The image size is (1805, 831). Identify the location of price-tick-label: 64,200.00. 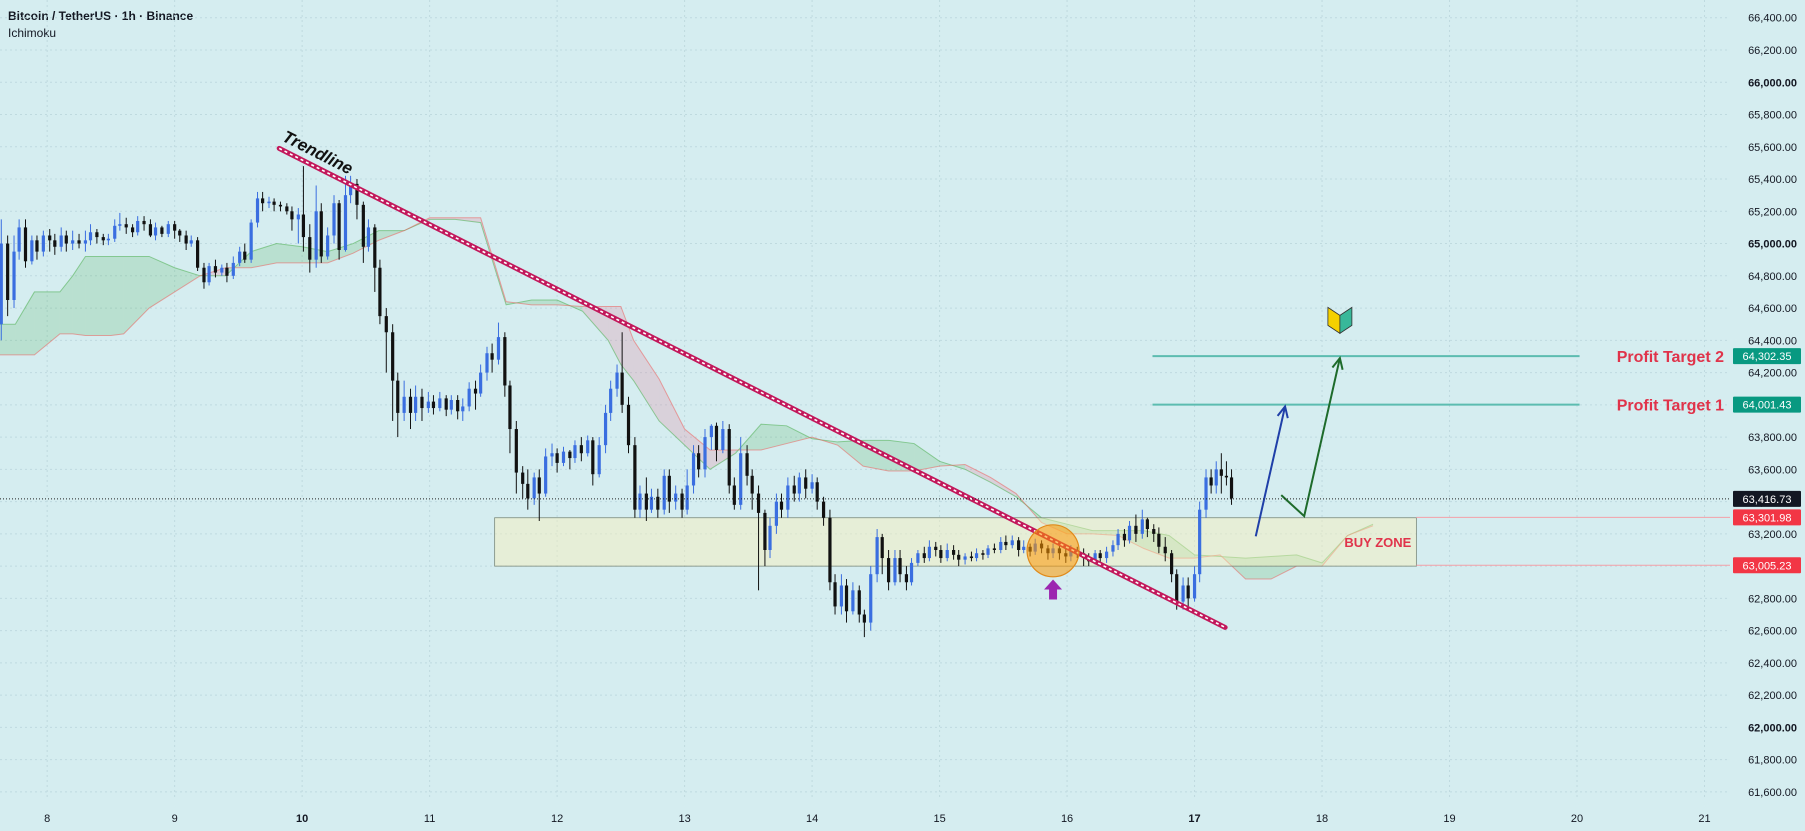
(1772, 374).